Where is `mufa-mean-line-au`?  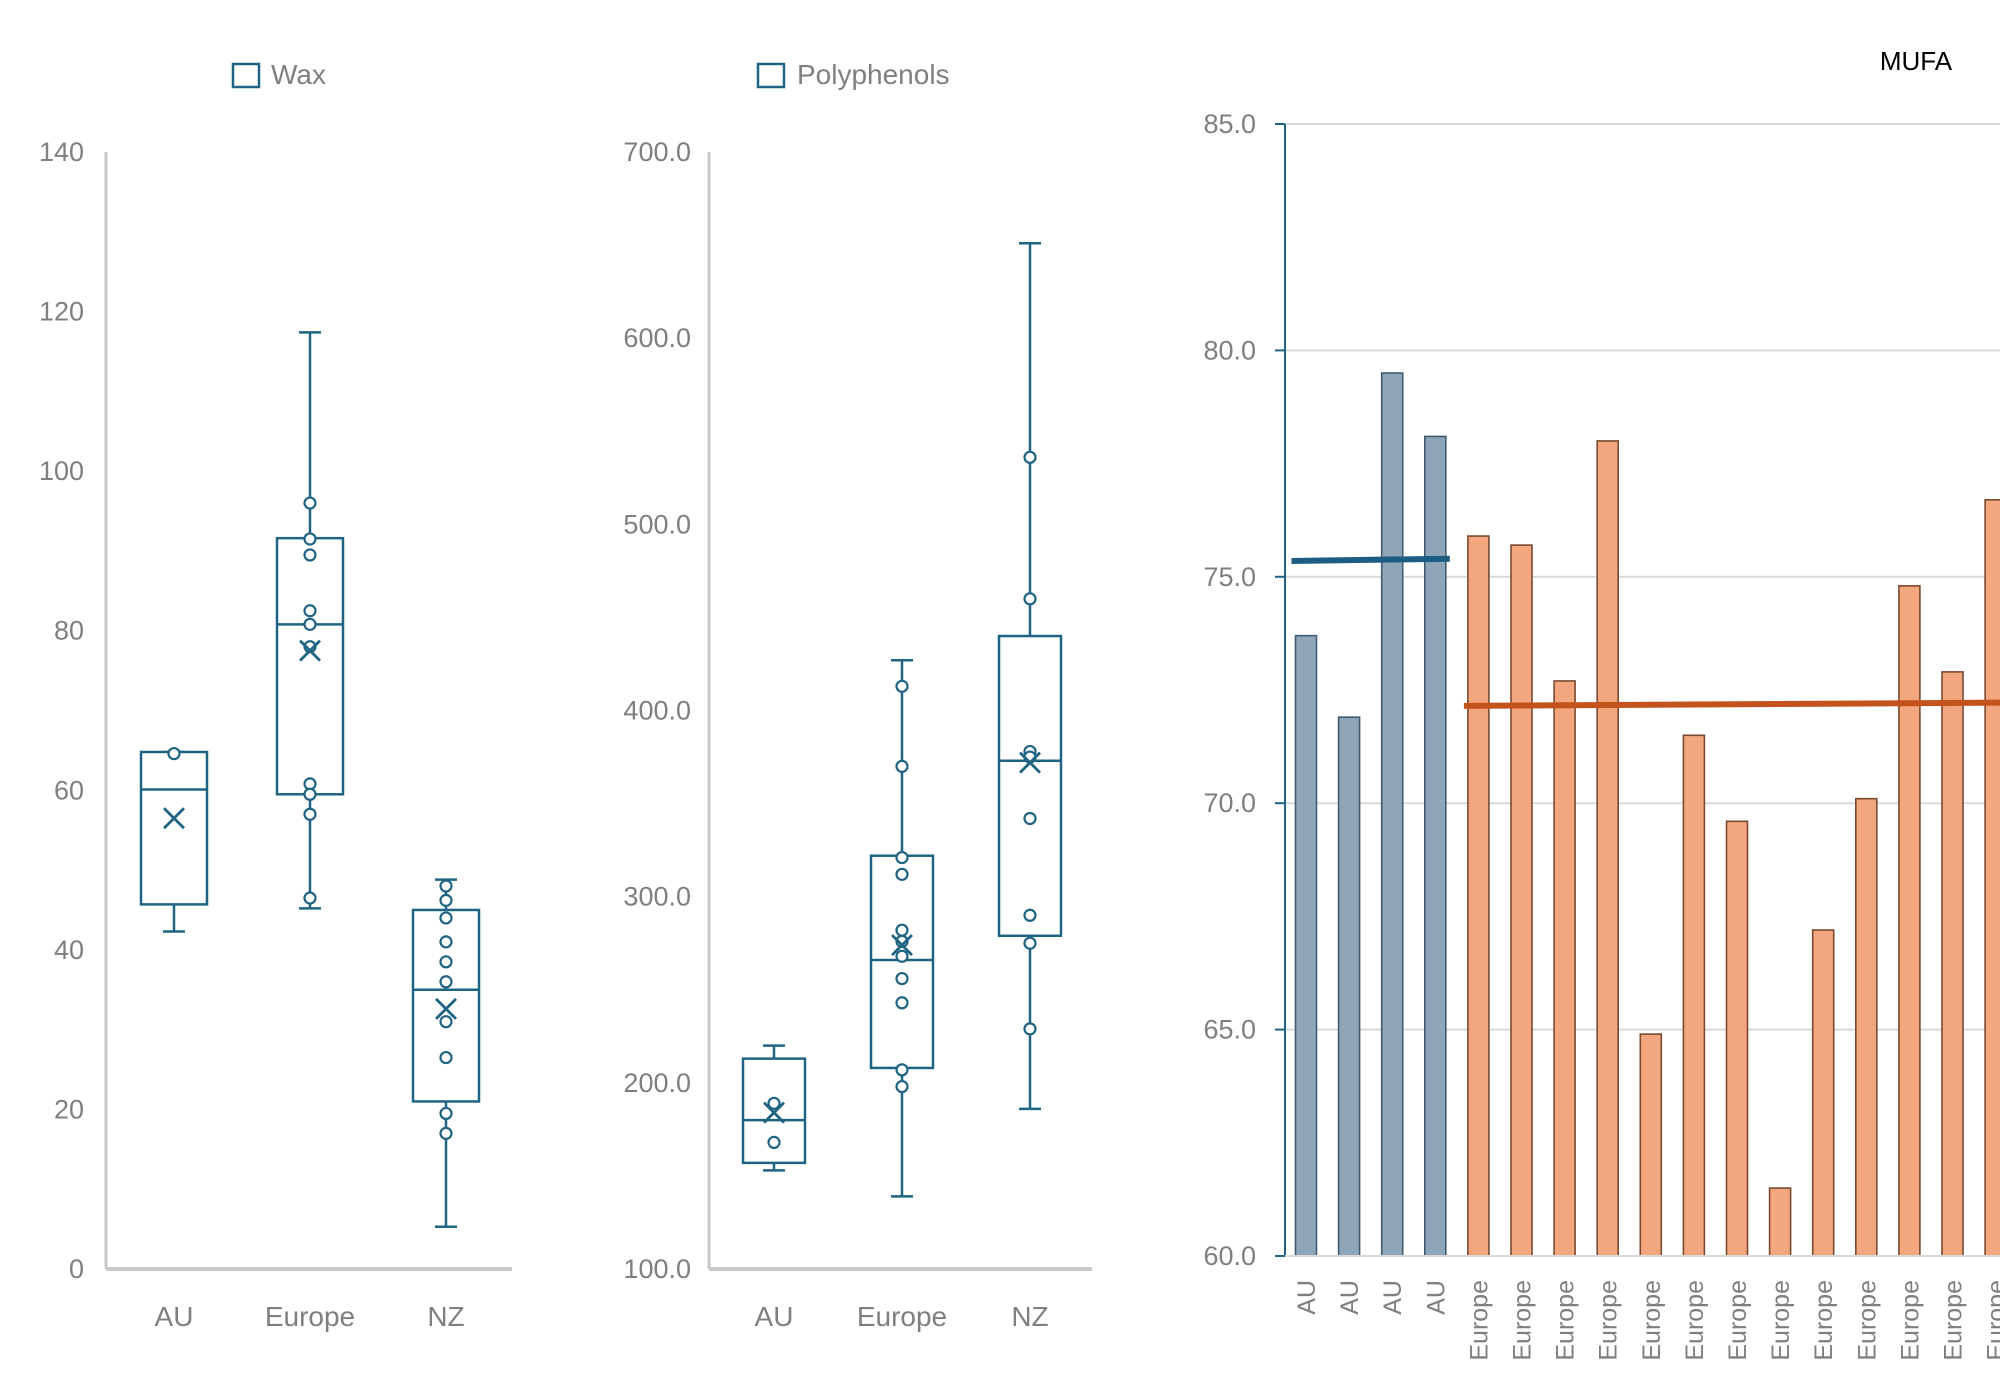
mufa-mean-line-au is located at coordinates (1370, 559).